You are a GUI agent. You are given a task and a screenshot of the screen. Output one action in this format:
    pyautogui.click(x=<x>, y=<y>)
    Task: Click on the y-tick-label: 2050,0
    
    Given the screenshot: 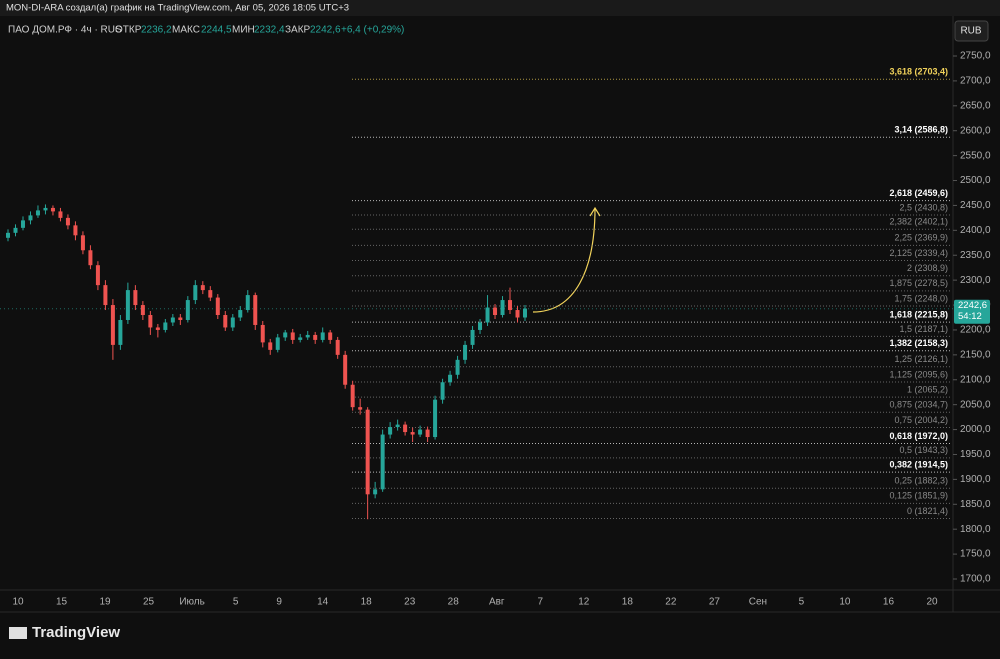 What is the action you would take?
    pyautogui.click(x=975, y=404)
    